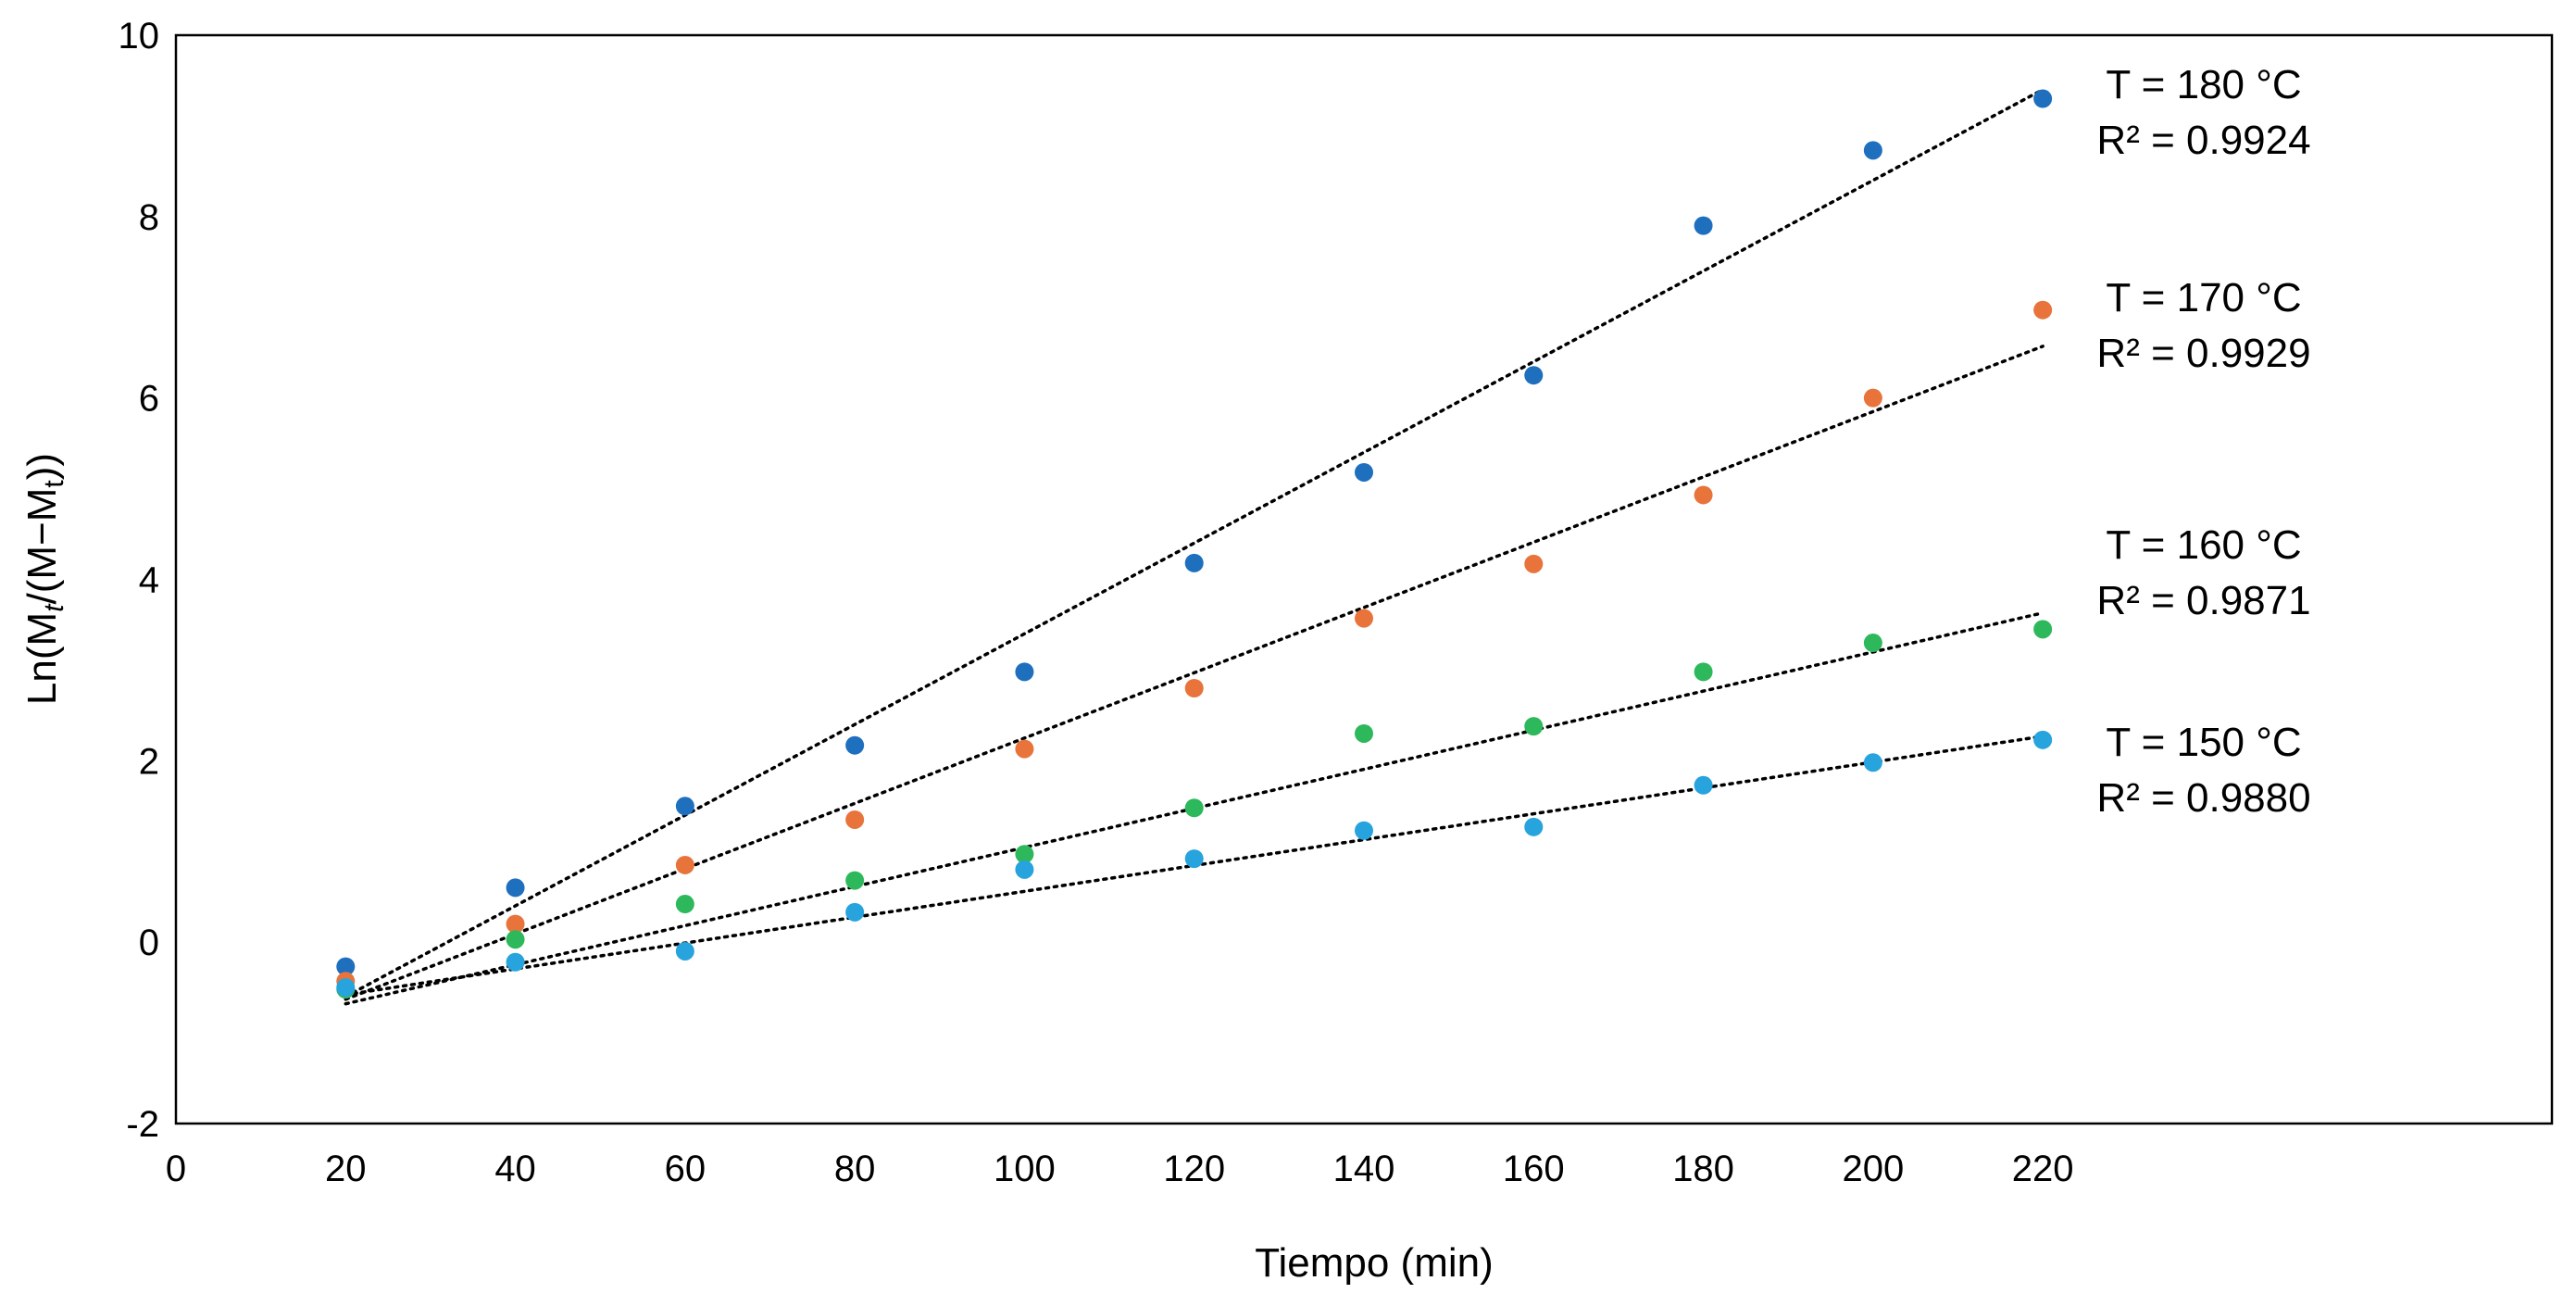 This screenshot has height=1306, width=2576. Describe the element at coordinates (149, 943) in the screenshot. I see `y-tick-label: 0` at that location.